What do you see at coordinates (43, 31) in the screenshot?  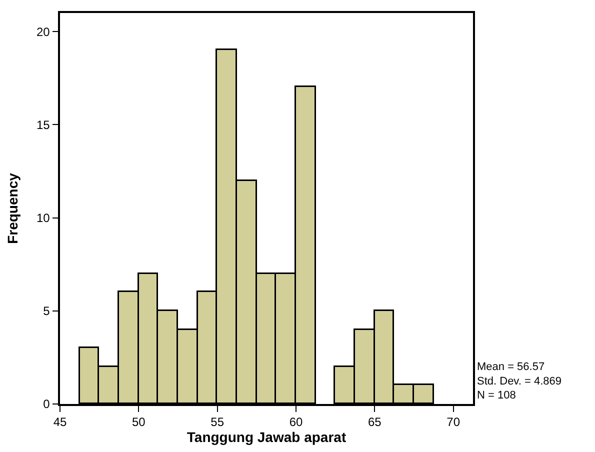 I see `y-tick-label: 20` at bounding box center [43, 31].